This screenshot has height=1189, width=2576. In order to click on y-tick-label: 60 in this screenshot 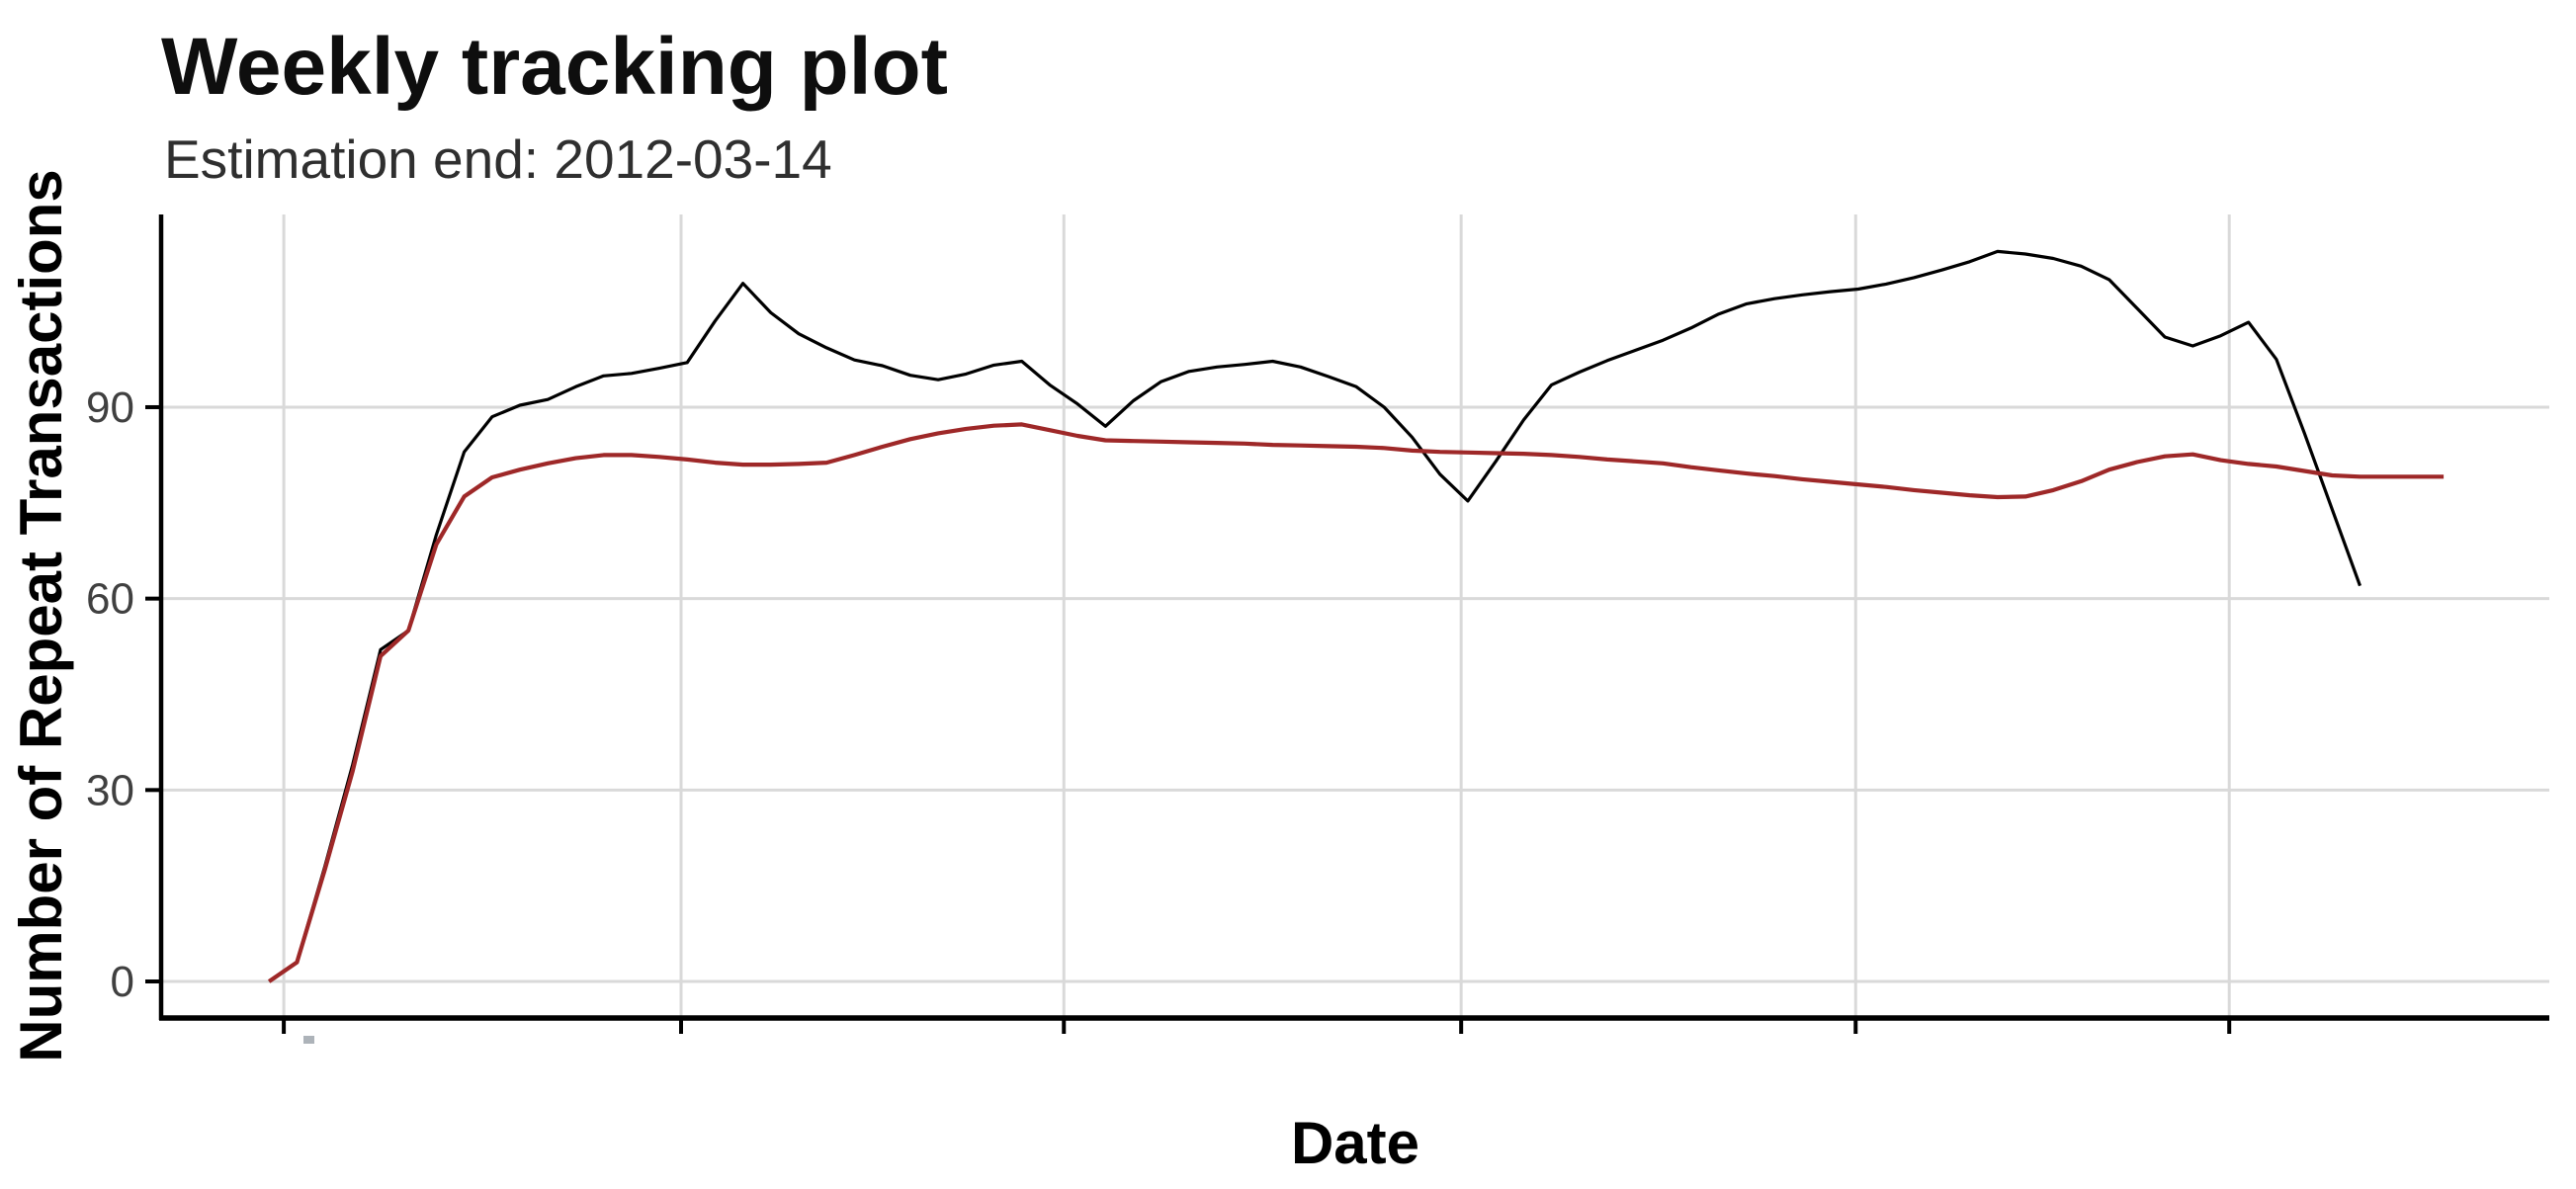, I will do `click(110, 599)`.